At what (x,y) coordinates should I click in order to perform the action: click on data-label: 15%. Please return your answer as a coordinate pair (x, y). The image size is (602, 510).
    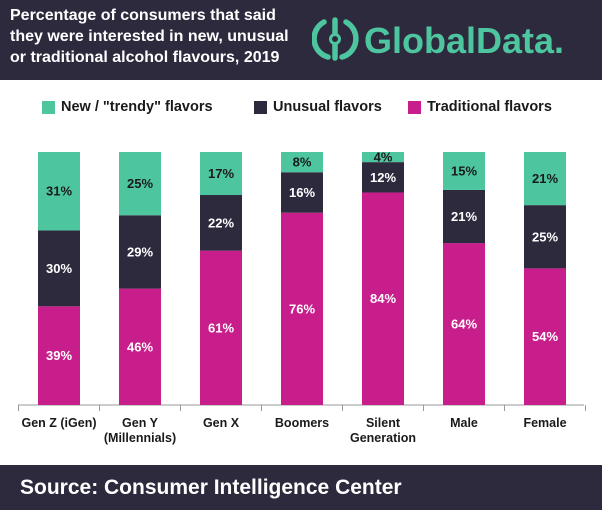
    Looking at the image, I should click on (464, 170).